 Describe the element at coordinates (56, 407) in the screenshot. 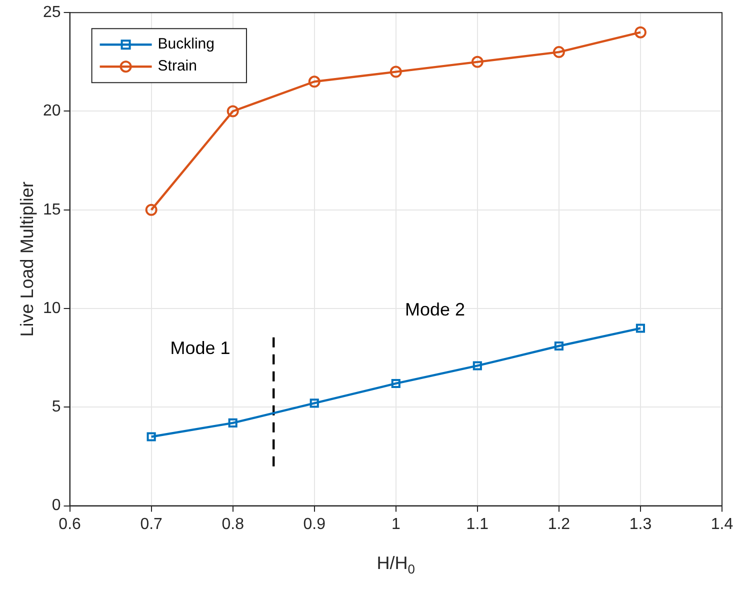

I see `y-tick-label: 5` at that location.